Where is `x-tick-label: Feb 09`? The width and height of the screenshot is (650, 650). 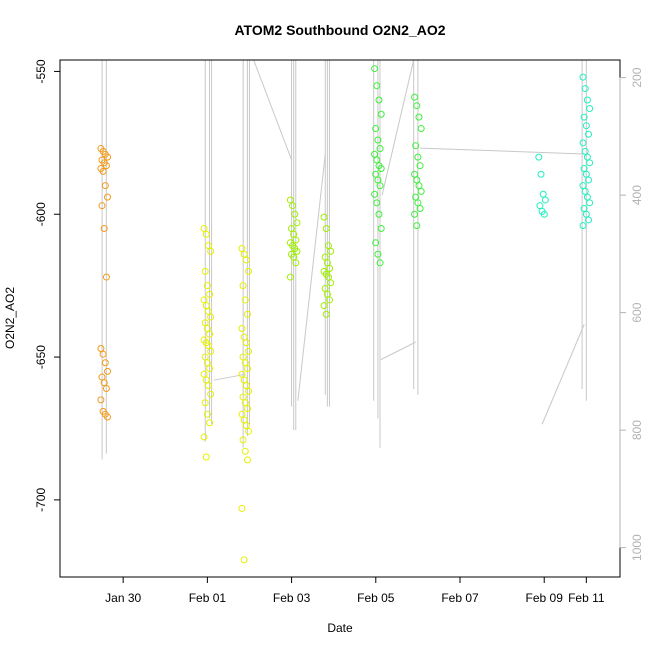
x-tick-label: Feb 09 is located at coordinates (545, 598).